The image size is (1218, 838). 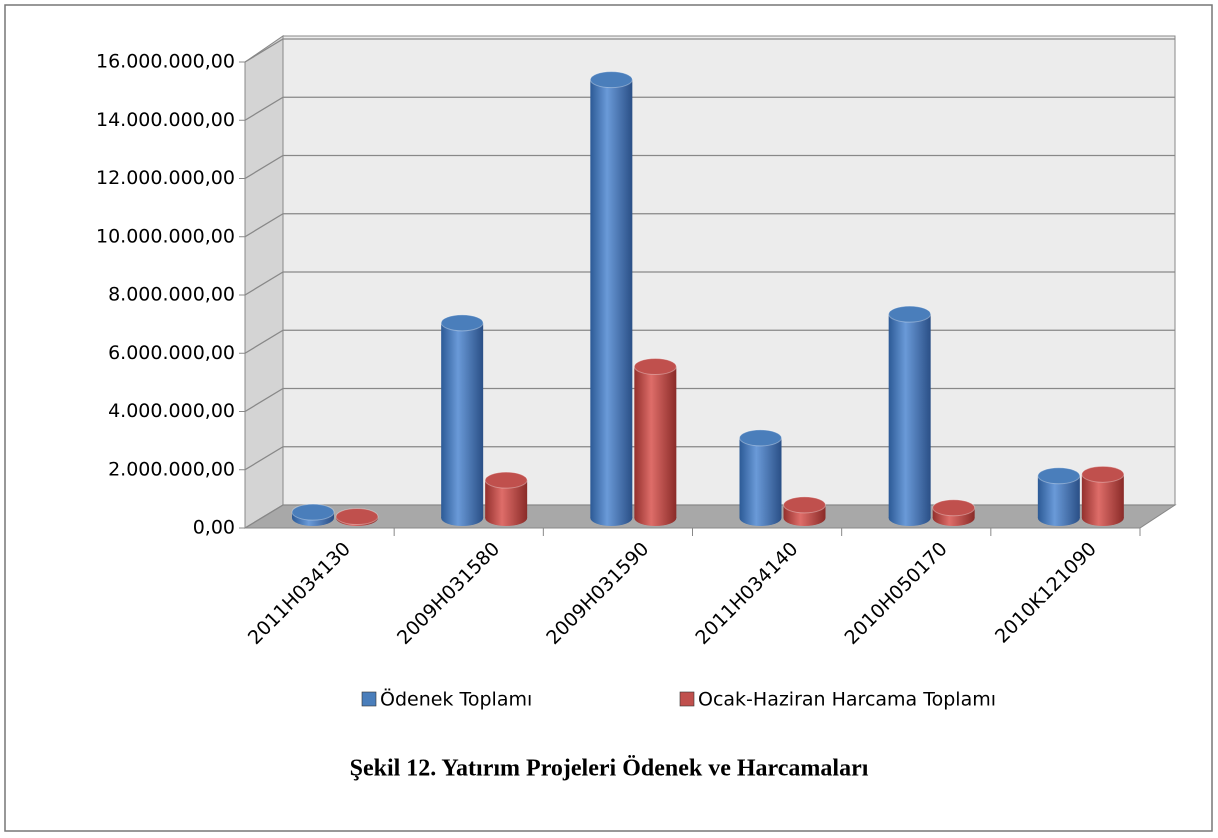 What do you see at coordinates (214, 528) in the screenshot?
I see `y-tick-label: 0,00` at bounding box center [214, 528].